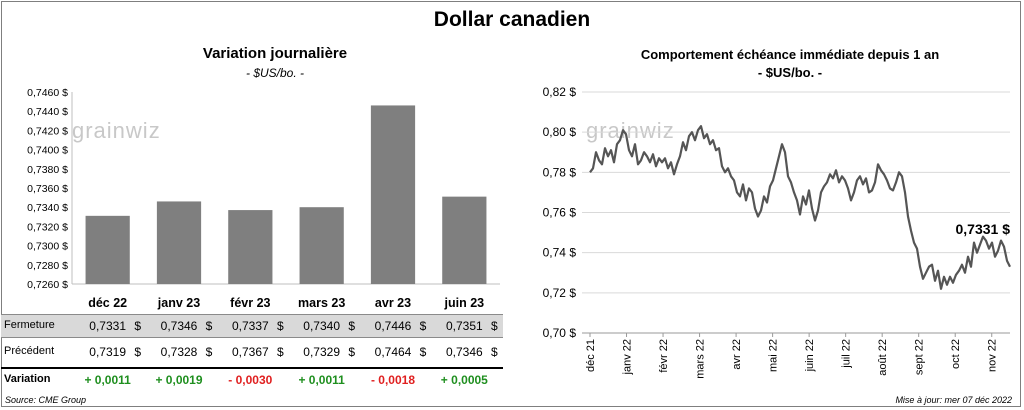 Image resolution: width=1024 pixels, height=410 pixels. Describe the element at coordinates (883, 357) in the screenshot. I see `line-x-tick-label: août 22` at that location.